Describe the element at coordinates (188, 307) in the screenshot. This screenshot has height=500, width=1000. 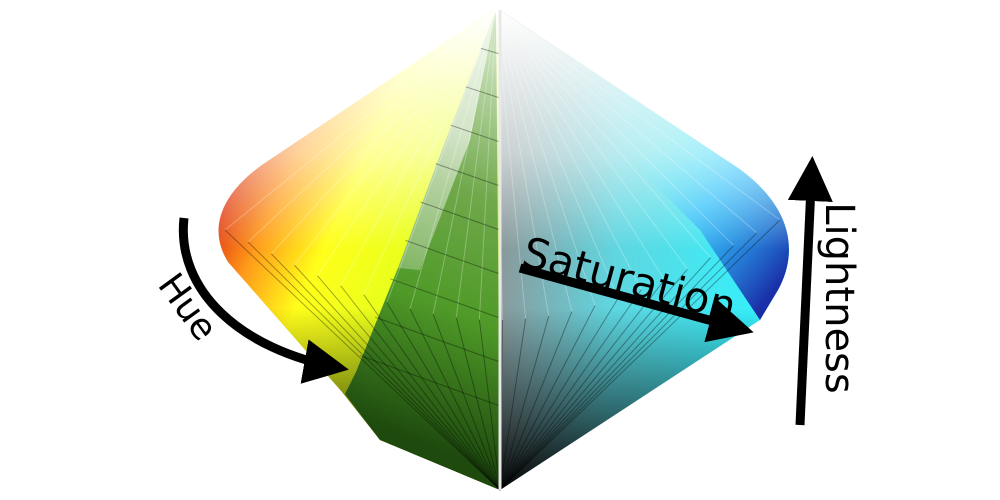
I see `hue-label: Hue` at that location.